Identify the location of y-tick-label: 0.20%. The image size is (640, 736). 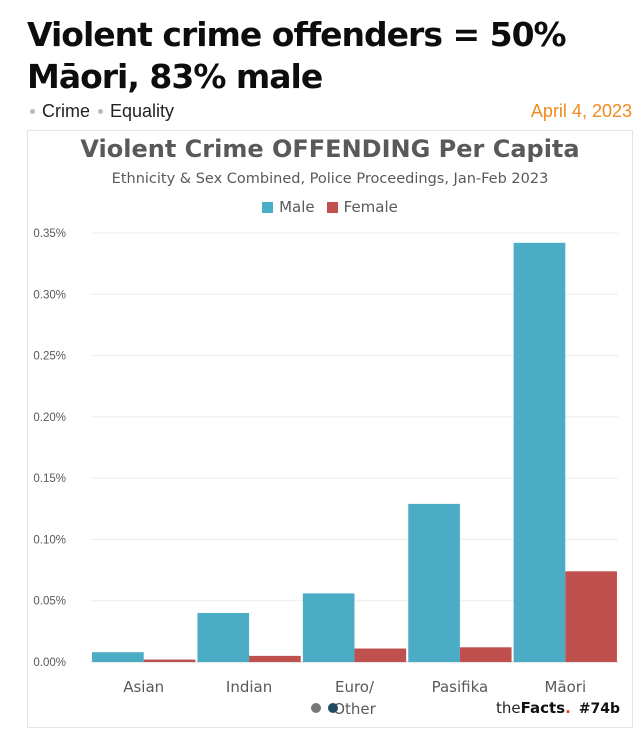
(49, 418).